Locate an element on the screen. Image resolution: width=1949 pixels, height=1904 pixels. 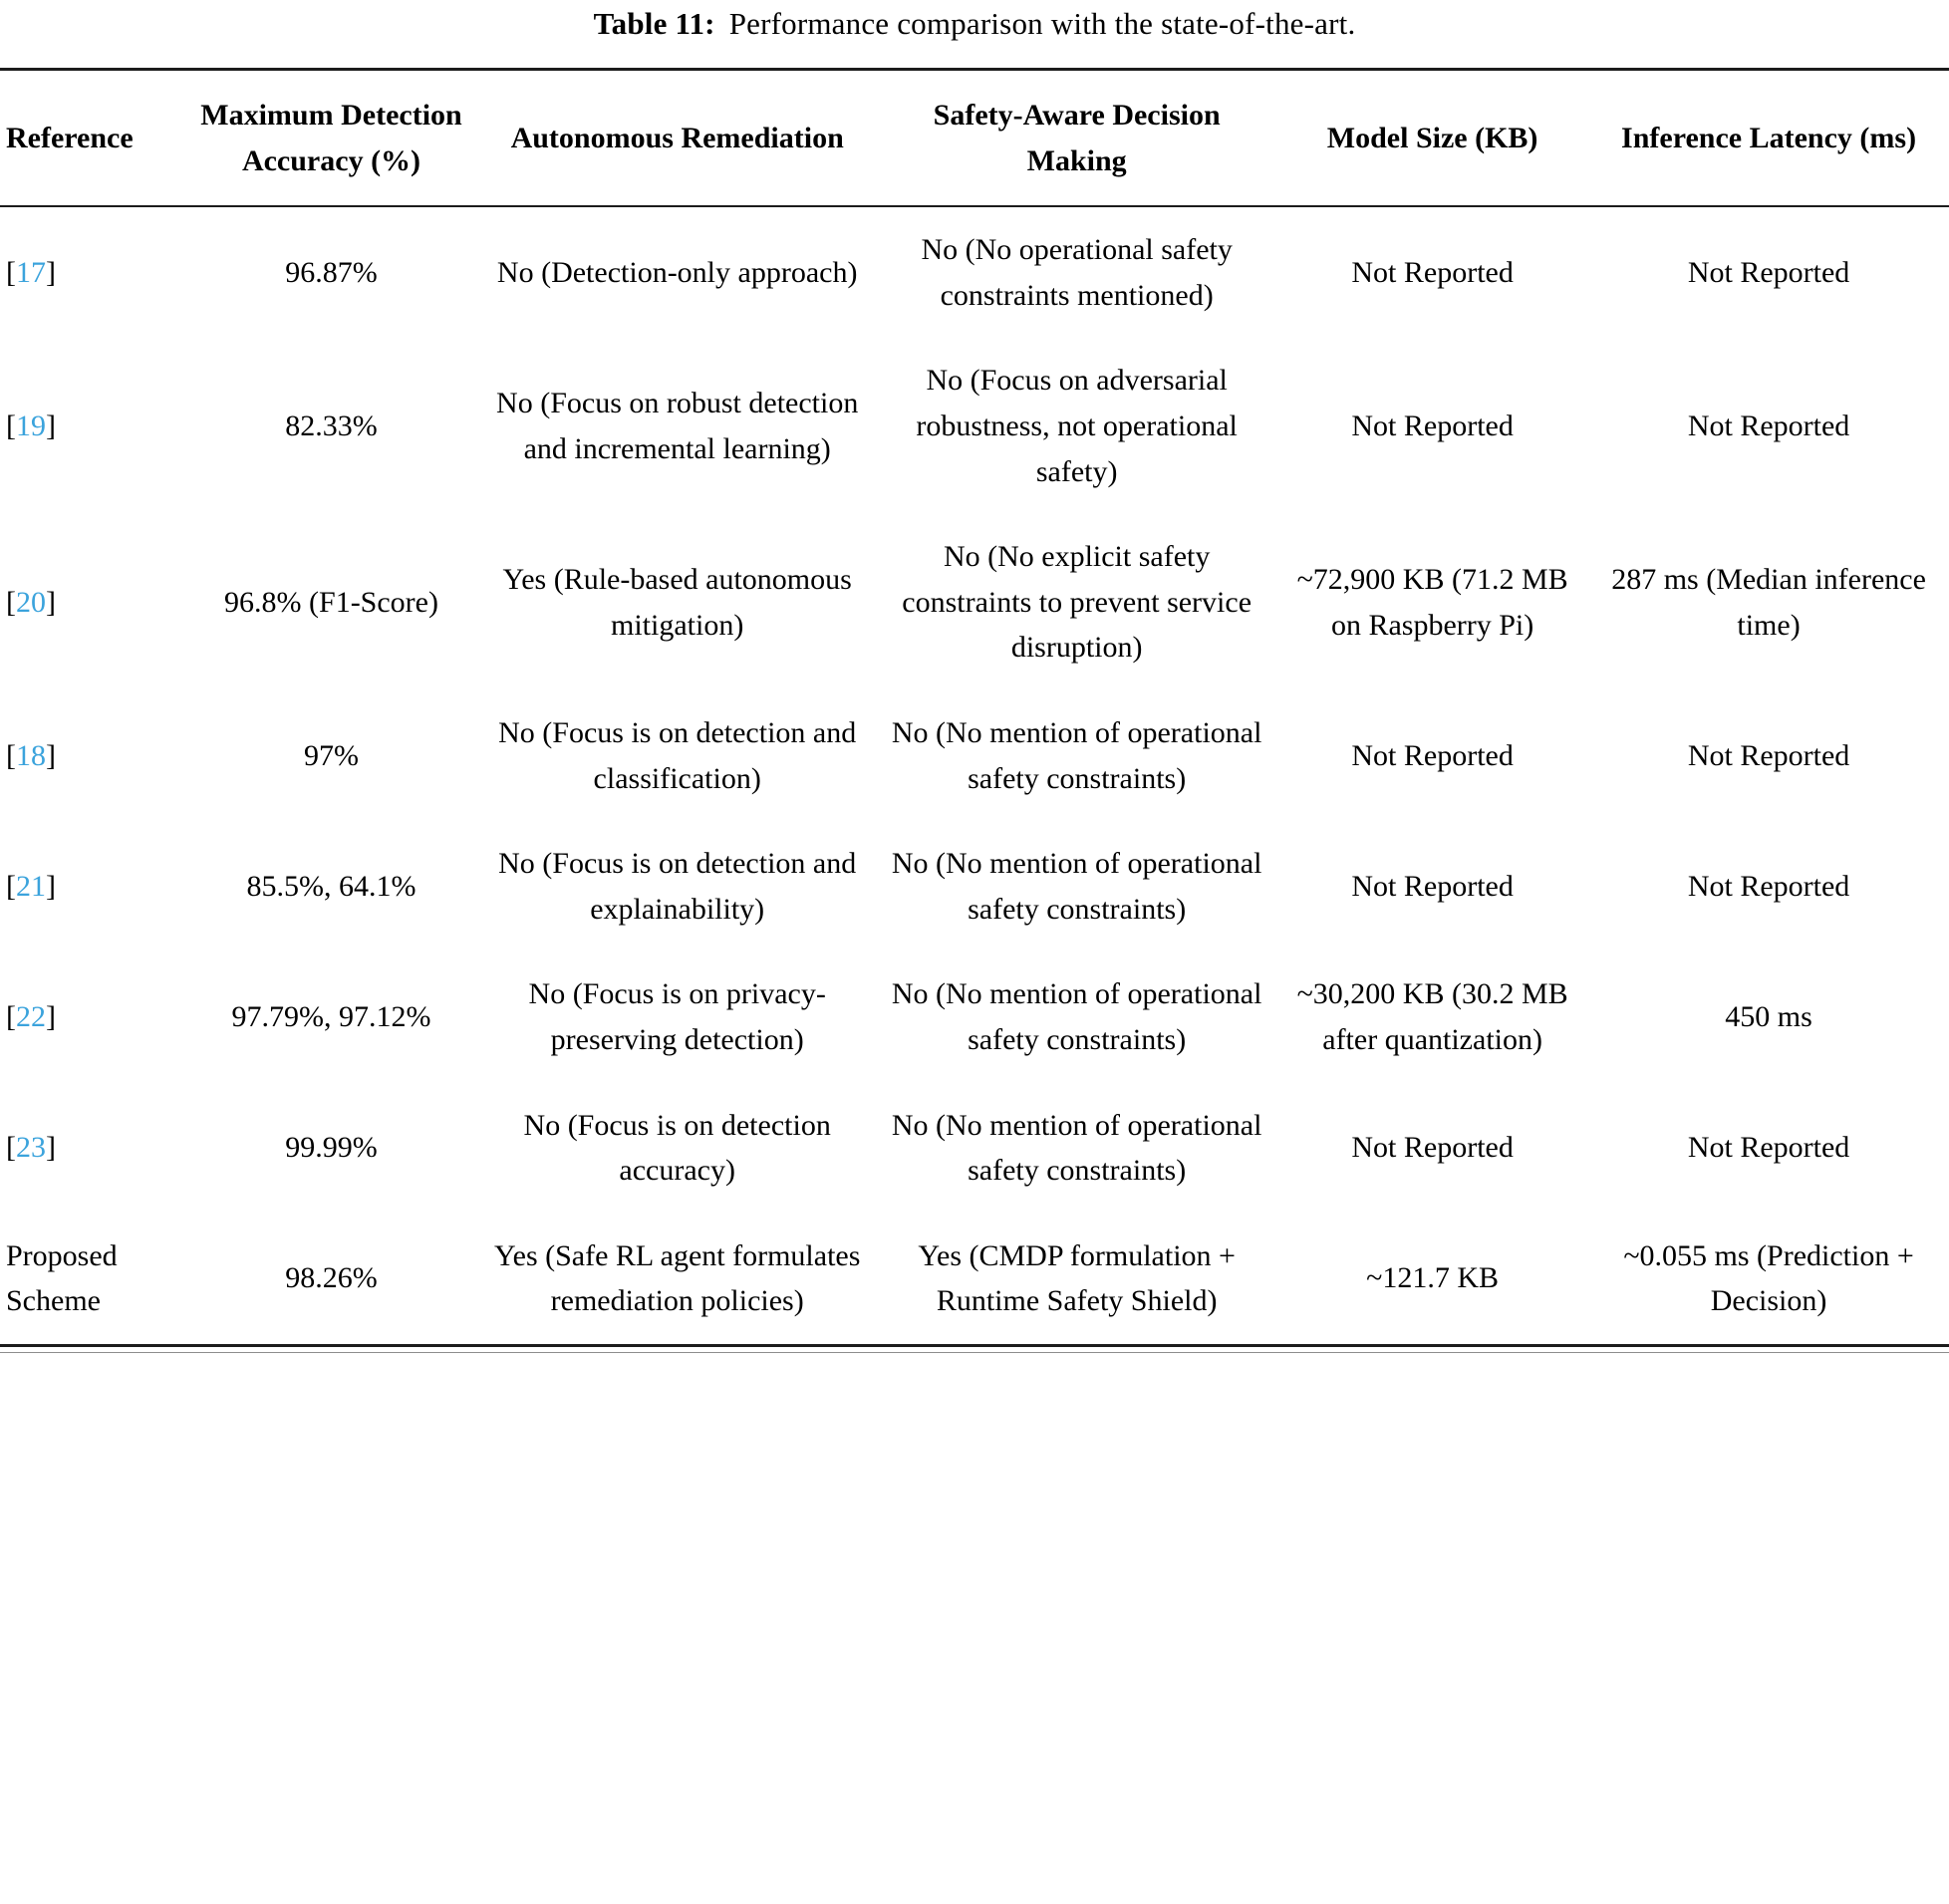
cell-model_size: ~121.7 KB is located at coordinates (1433, 1278).